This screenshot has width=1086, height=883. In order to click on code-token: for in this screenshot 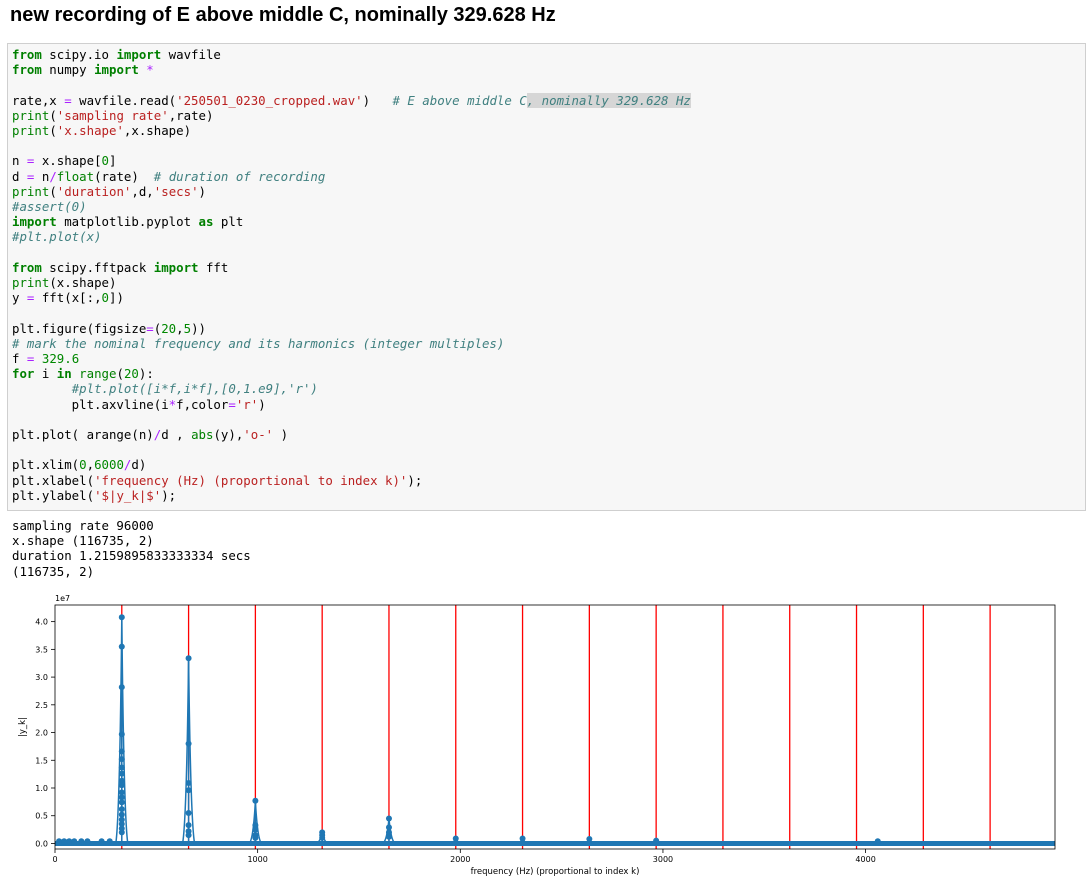, I will do `click(23, 374)`.